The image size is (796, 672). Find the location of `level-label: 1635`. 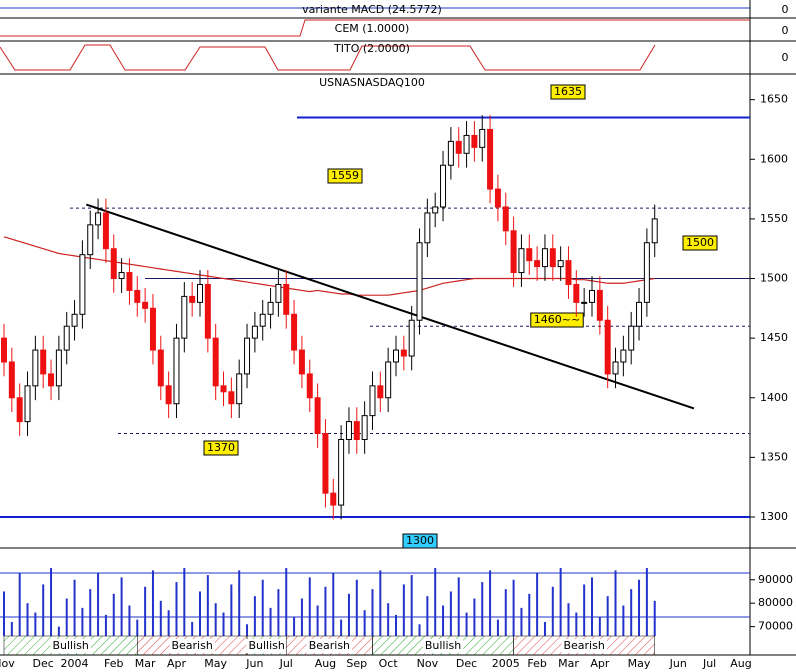

level-label: 1635 is located at coordinates (568, 91).